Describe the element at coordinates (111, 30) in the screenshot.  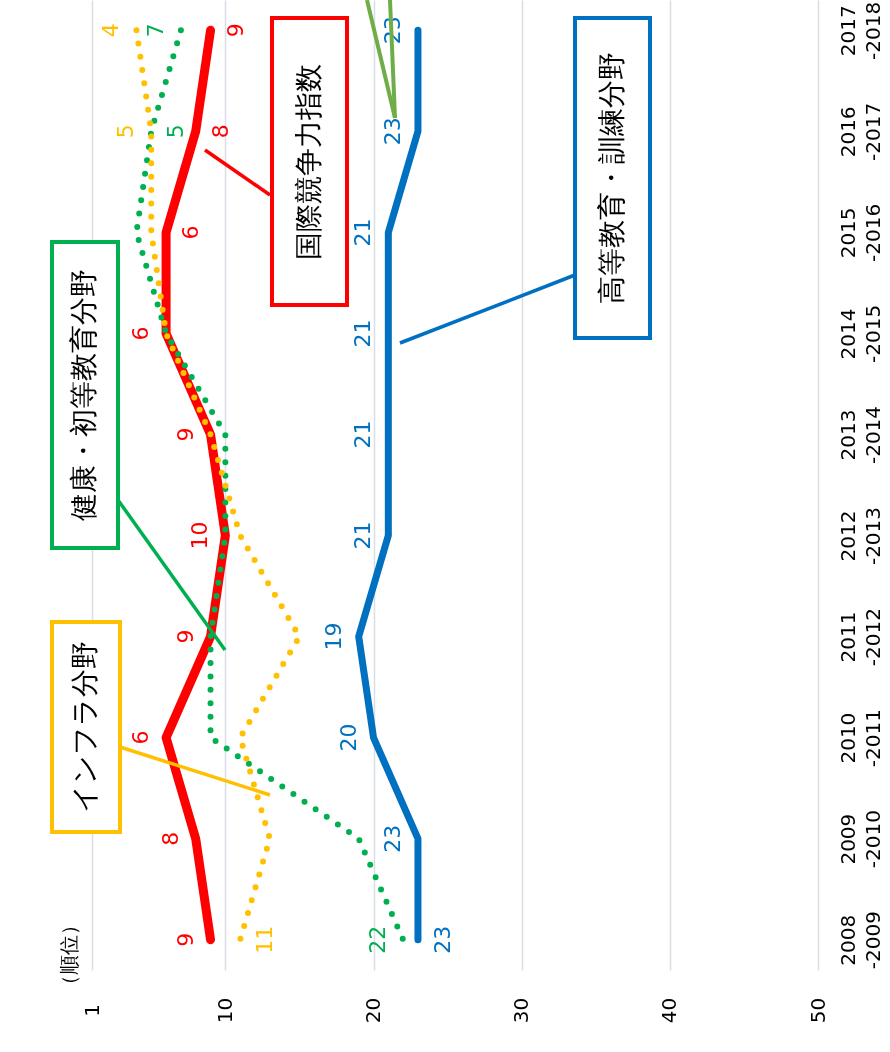
I see `data-label: 4` at that location.